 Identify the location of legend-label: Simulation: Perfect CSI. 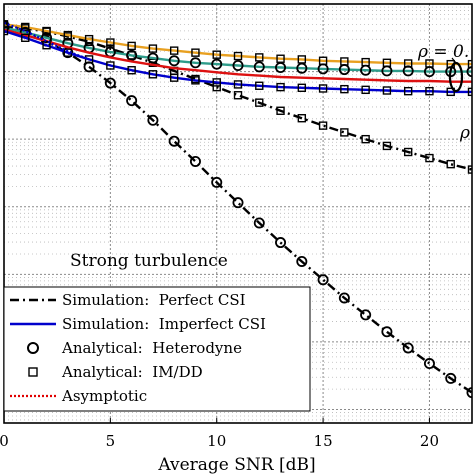
(154, 300).